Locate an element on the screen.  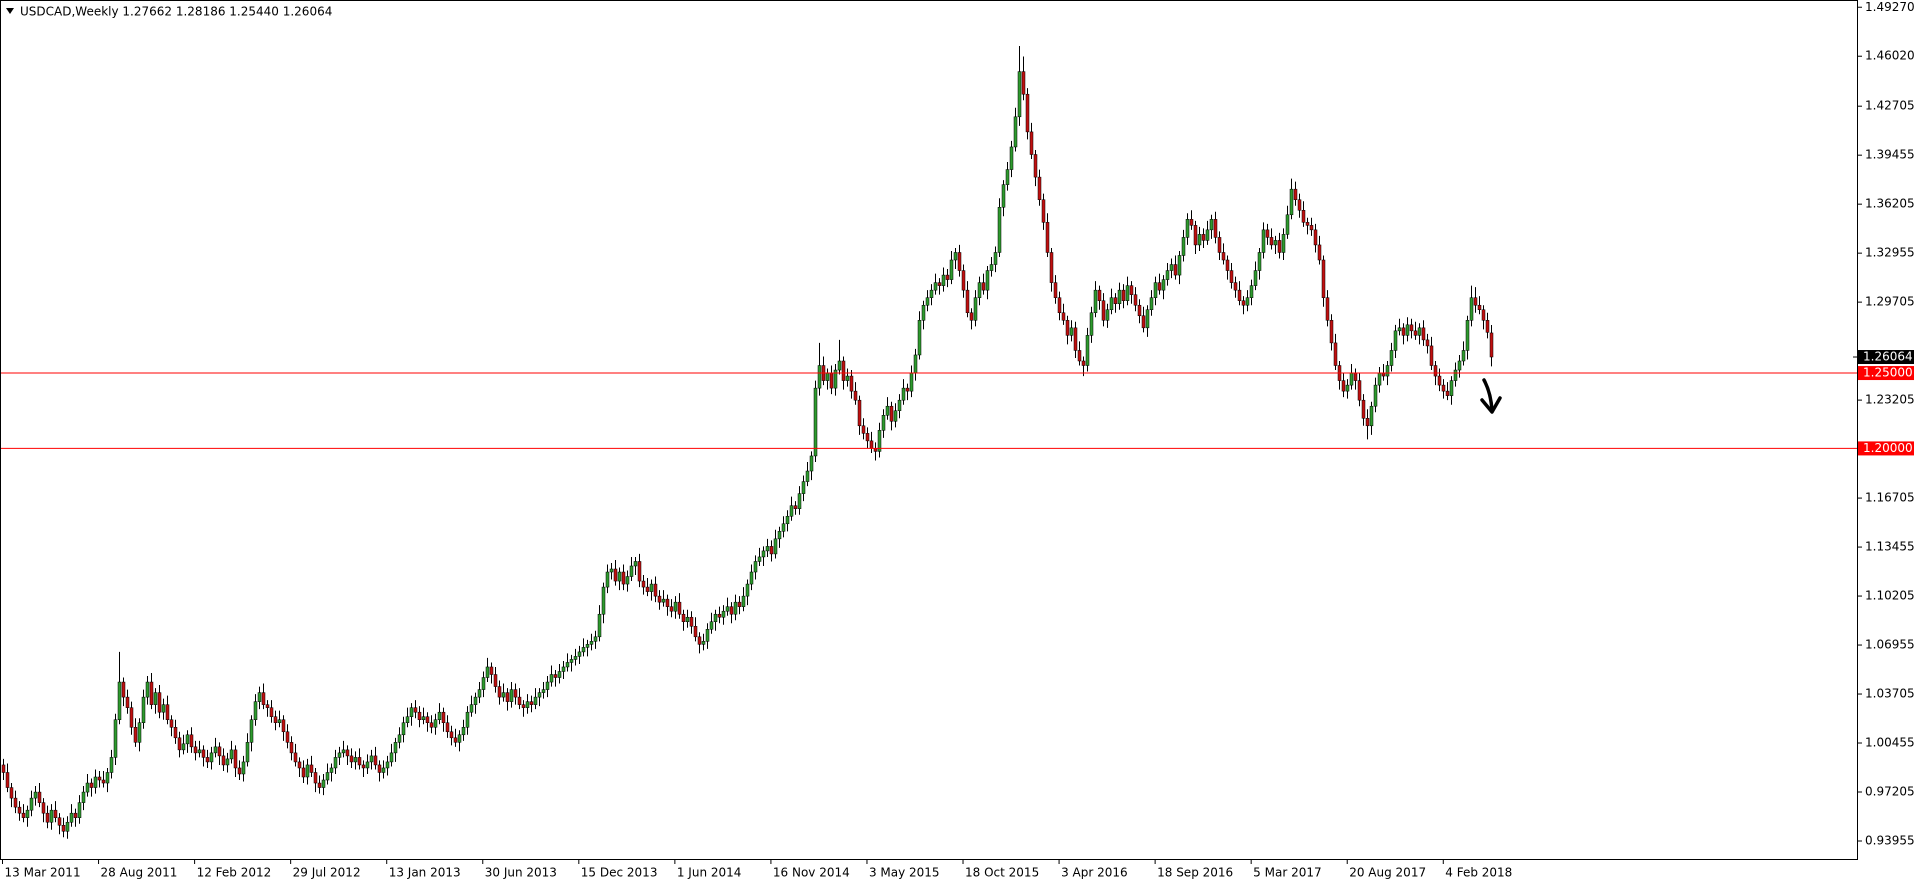
y-tick-label: 1.42705 is located at coordinates (1890, 106).